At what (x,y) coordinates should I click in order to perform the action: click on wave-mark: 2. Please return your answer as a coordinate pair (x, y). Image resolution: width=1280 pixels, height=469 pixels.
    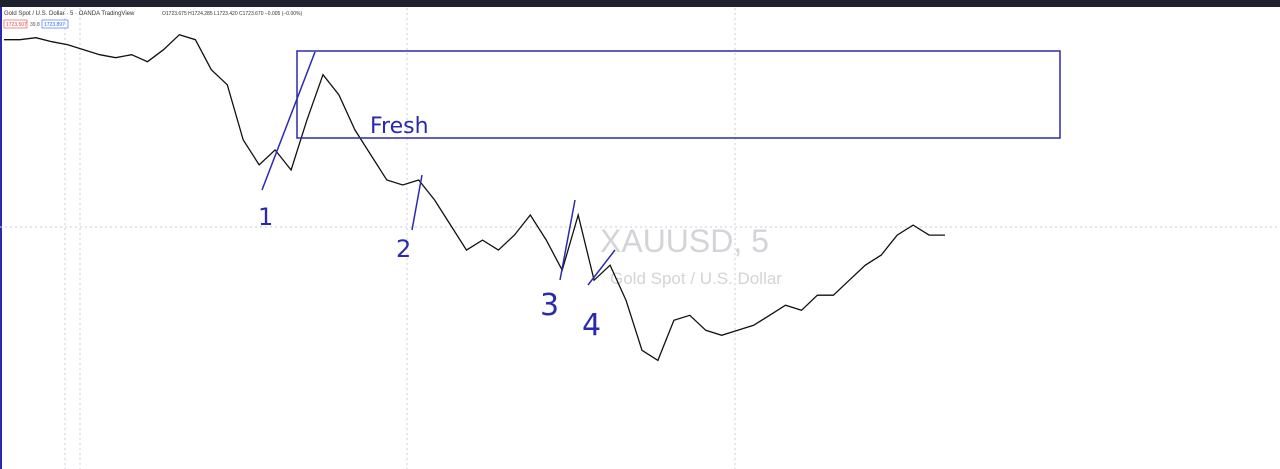
    Looking at the image, I should click on (403, 249).